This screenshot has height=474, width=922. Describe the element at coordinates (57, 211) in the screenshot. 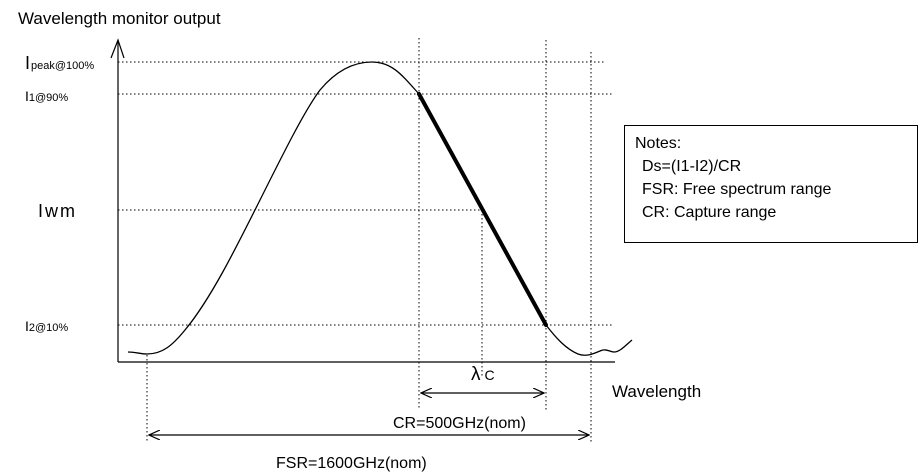

I see `iwm-level-label: Iwm` at that location.